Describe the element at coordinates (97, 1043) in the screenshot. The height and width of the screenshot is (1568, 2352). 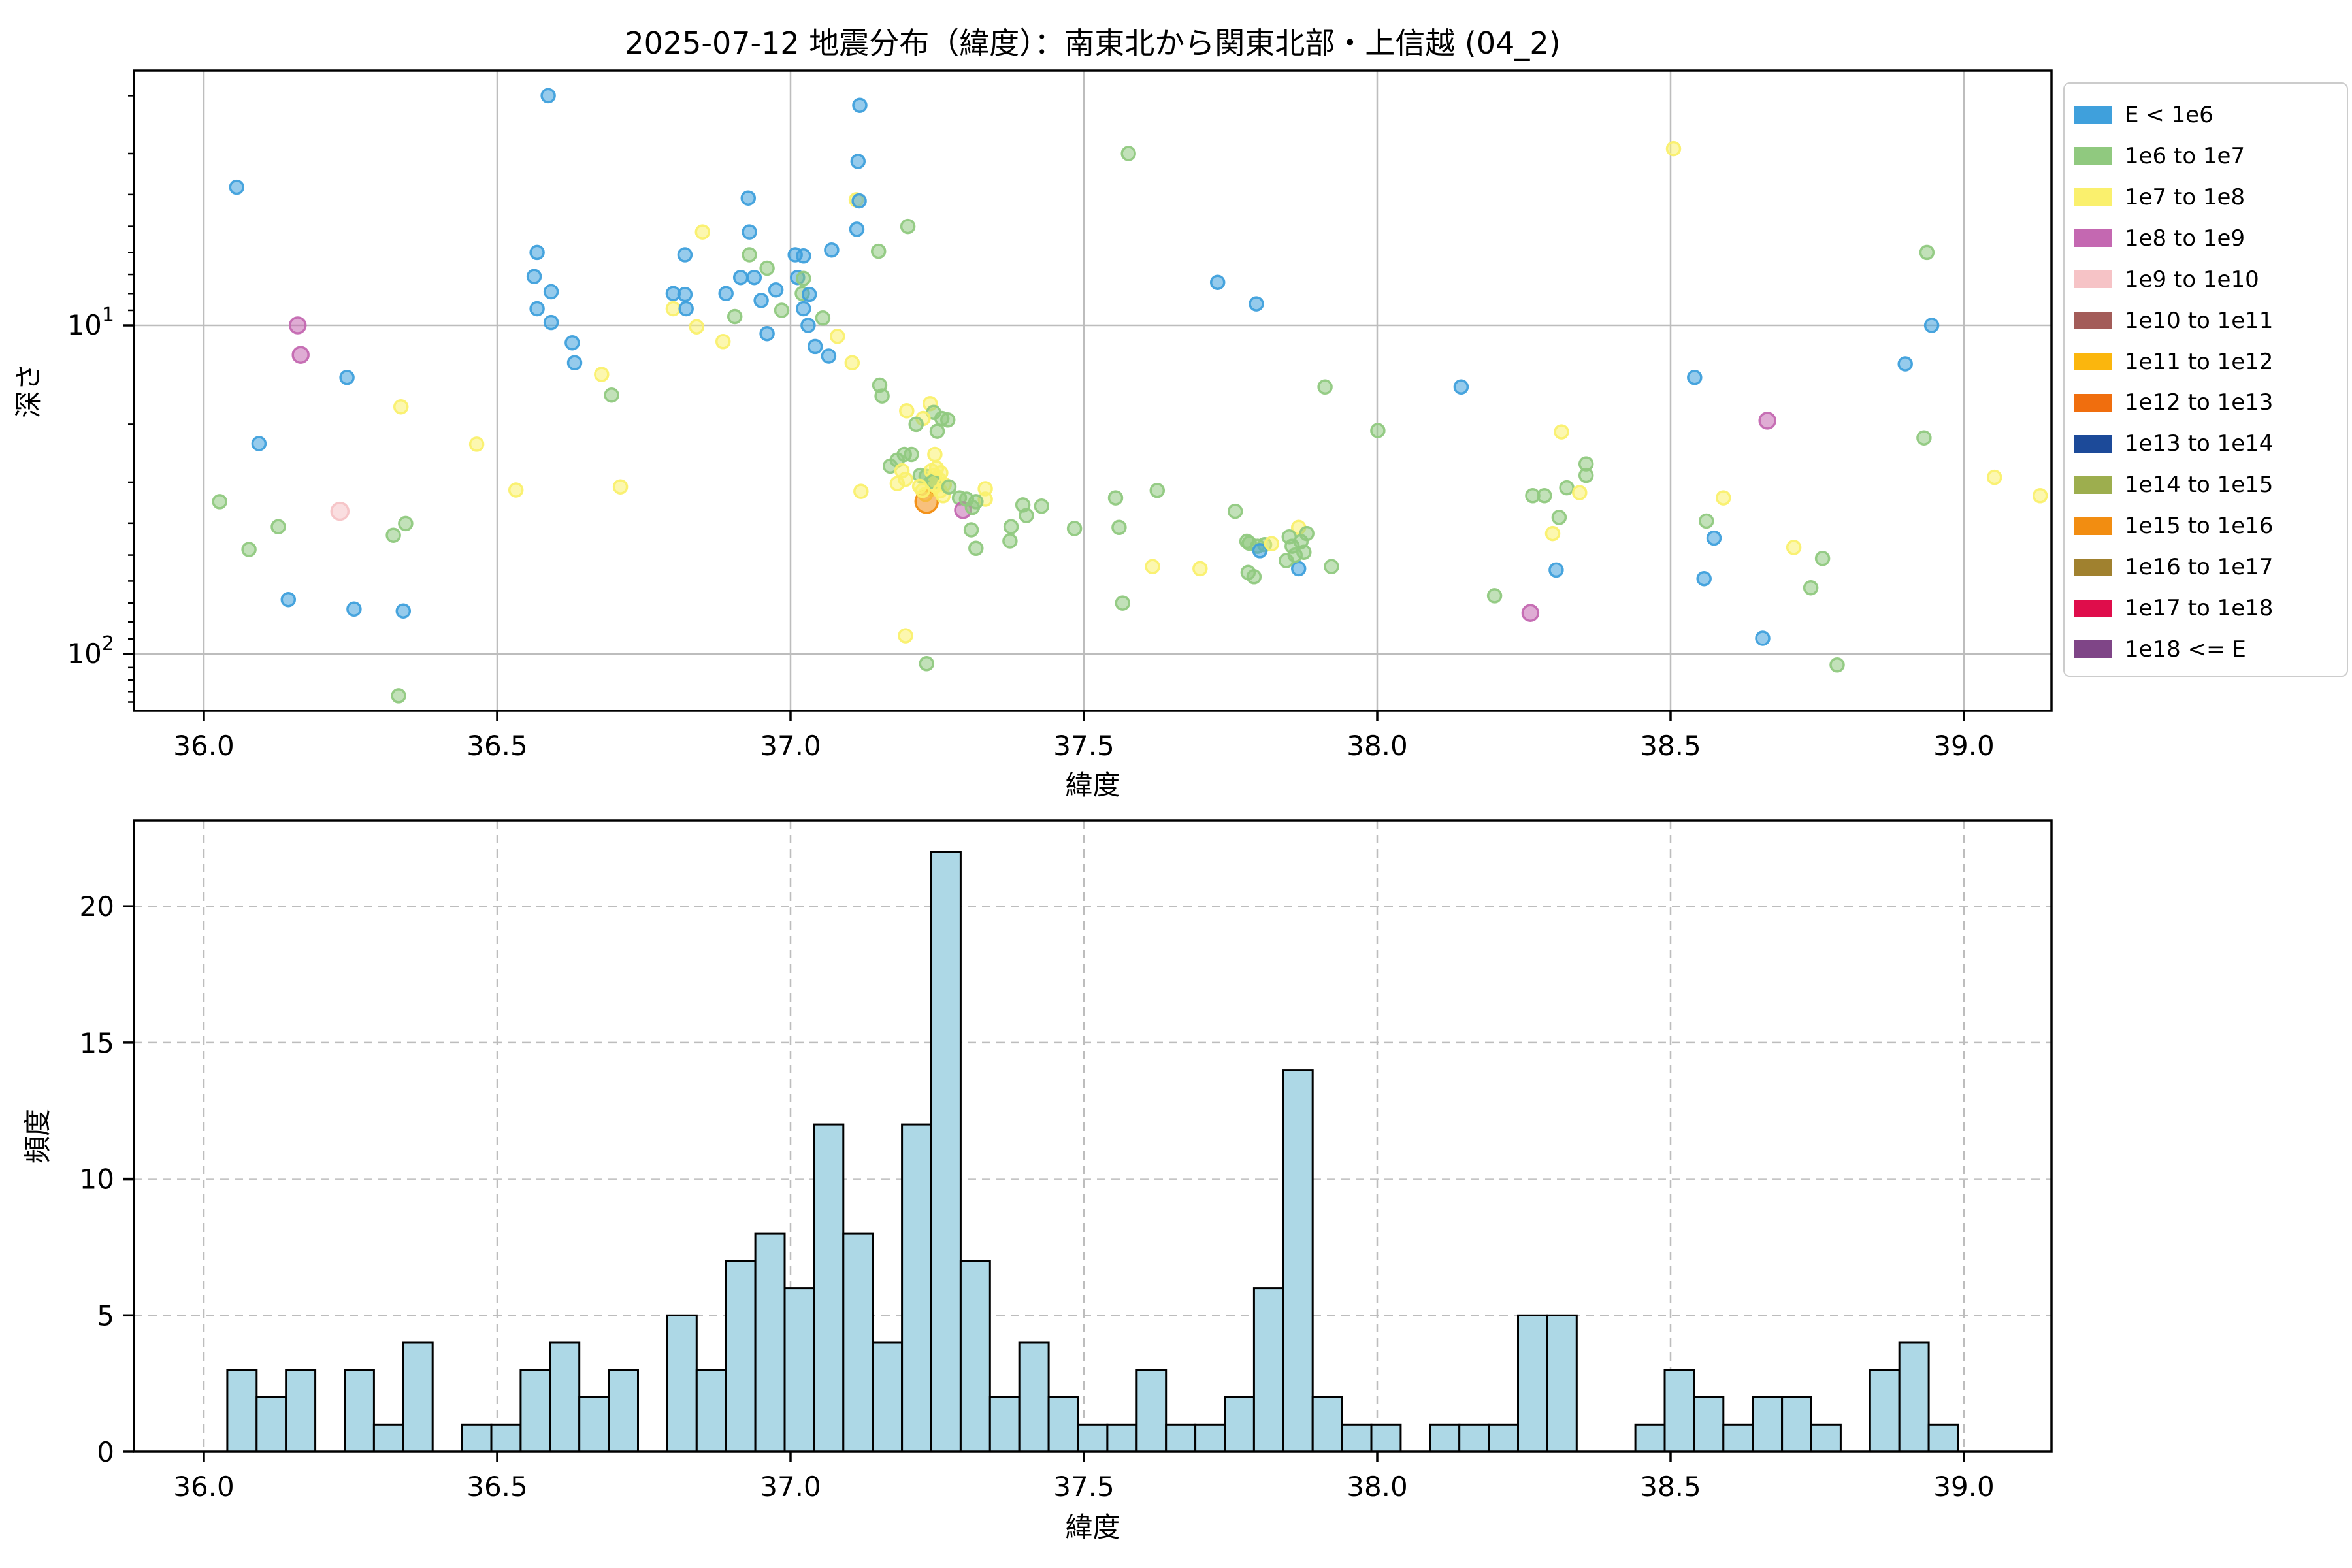
I see `y-tick-label: 15` at that location.